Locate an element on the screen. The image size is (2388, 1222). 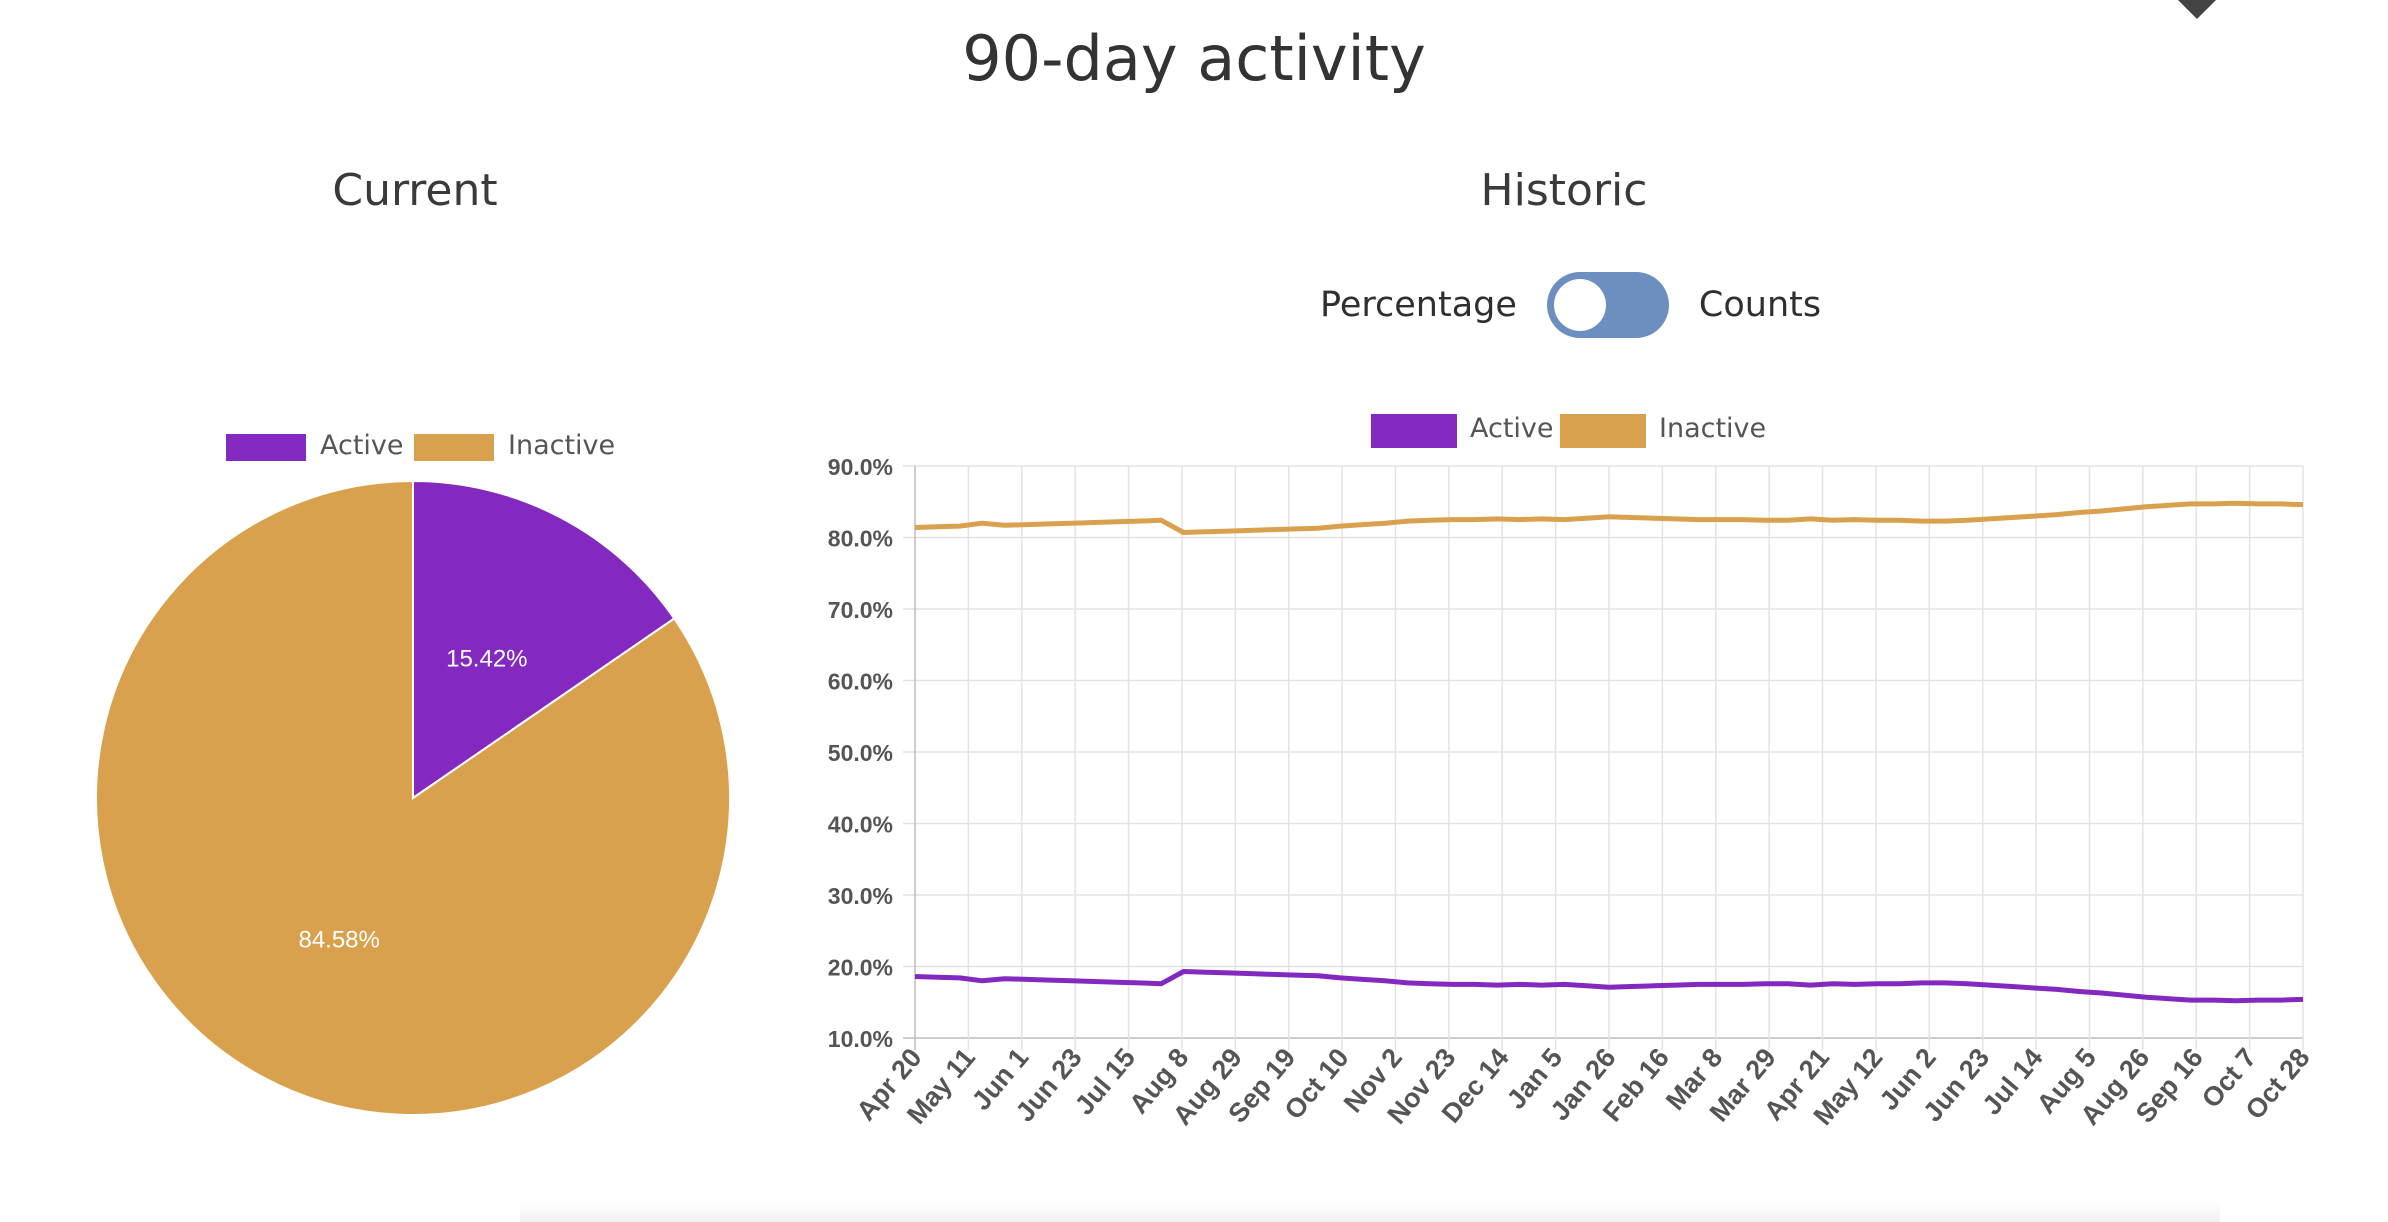
y-tick-label: 10.0% is located at coordinates (860, 1039).